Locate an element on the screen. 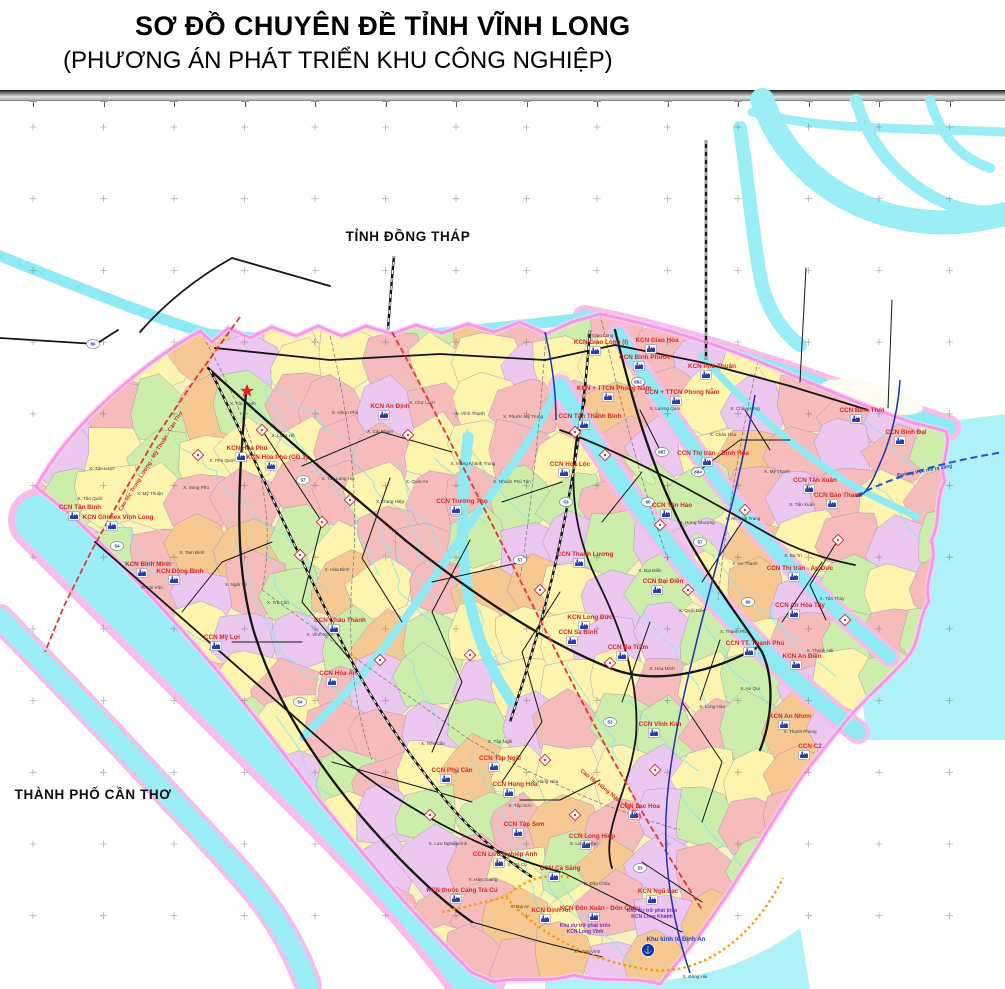 This screenshot has height=989, width=1005. route-number-badge: 53 is located at coordinates (610, 722).